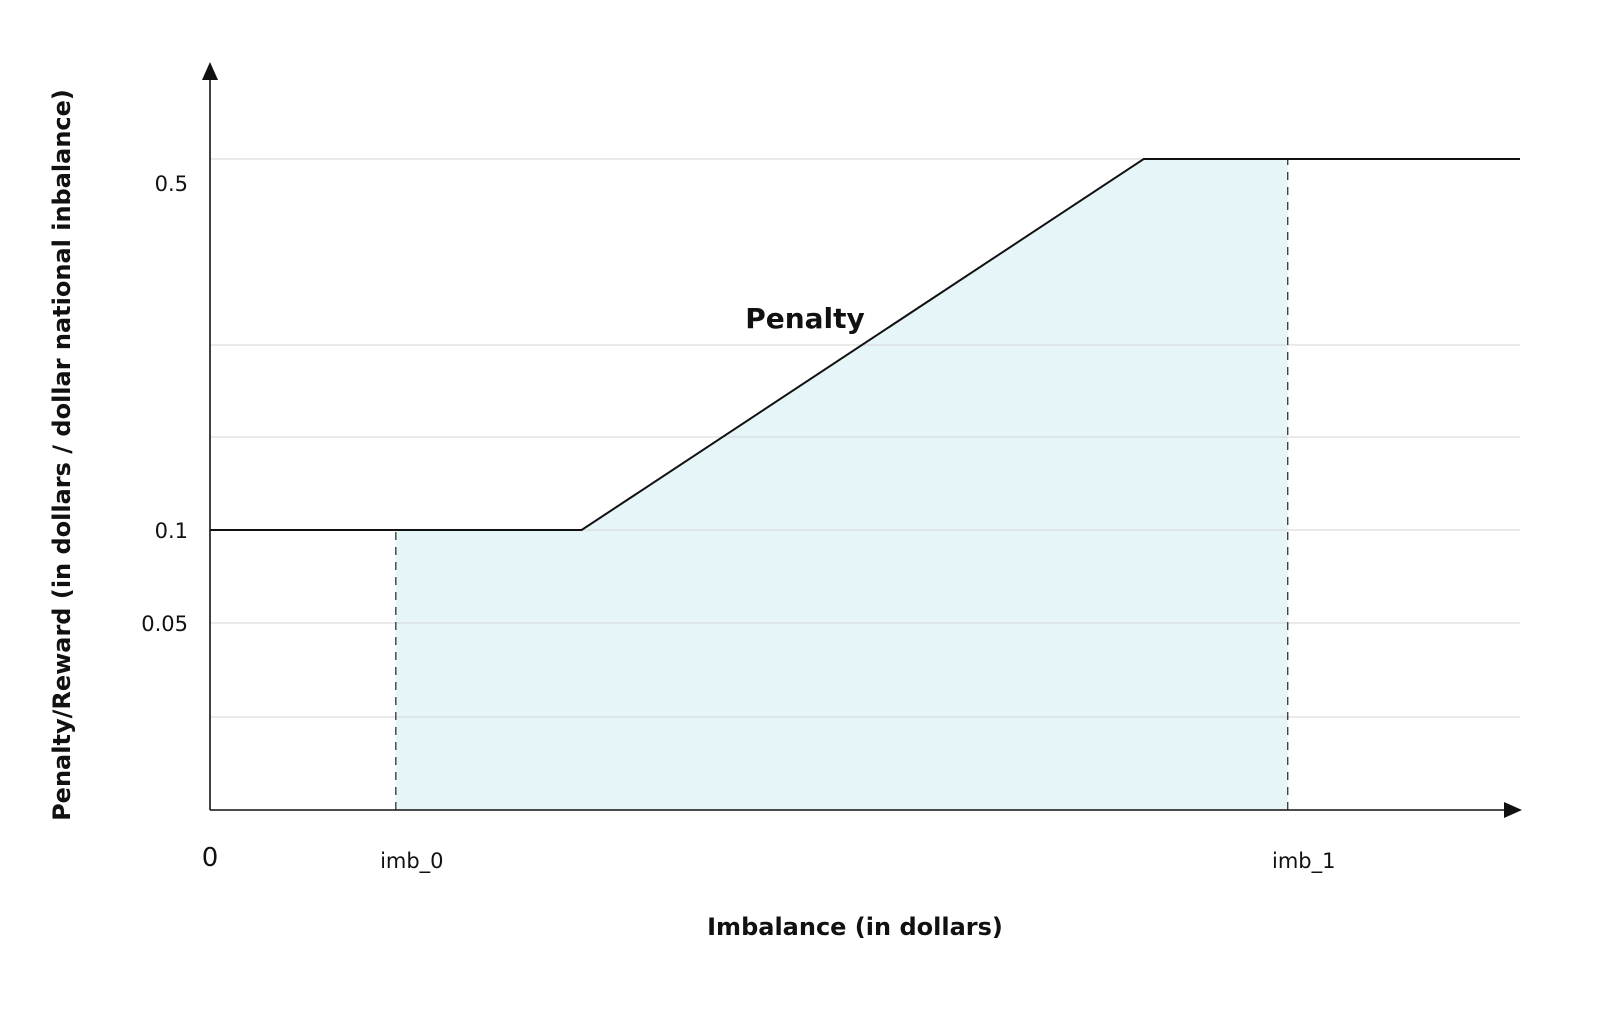 The image size is (1601, 1016). Describe the element at coordinates (411, 861) in the screenshot. I see `x-tick-label: imb_0` at that location.